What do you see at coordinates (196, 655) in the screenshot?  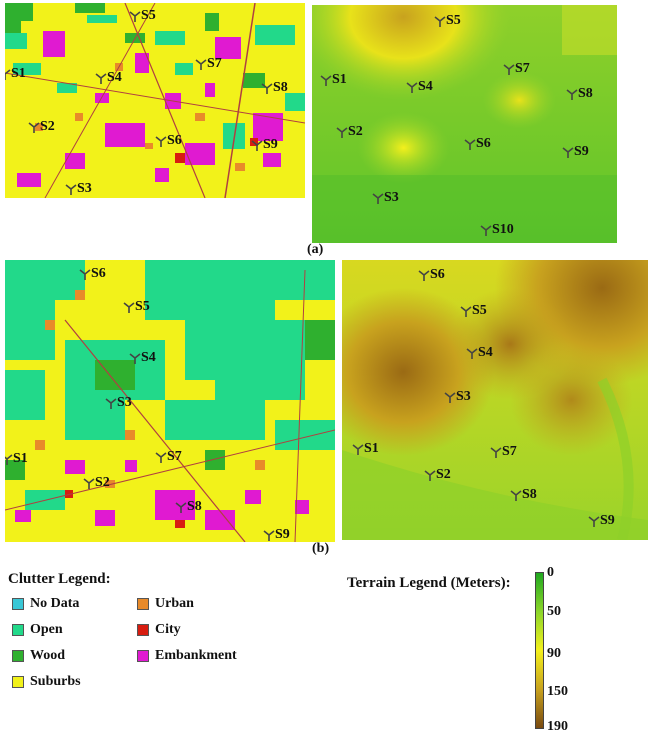 I see `legend-label: Embankment` at bounding box center [196, 655].